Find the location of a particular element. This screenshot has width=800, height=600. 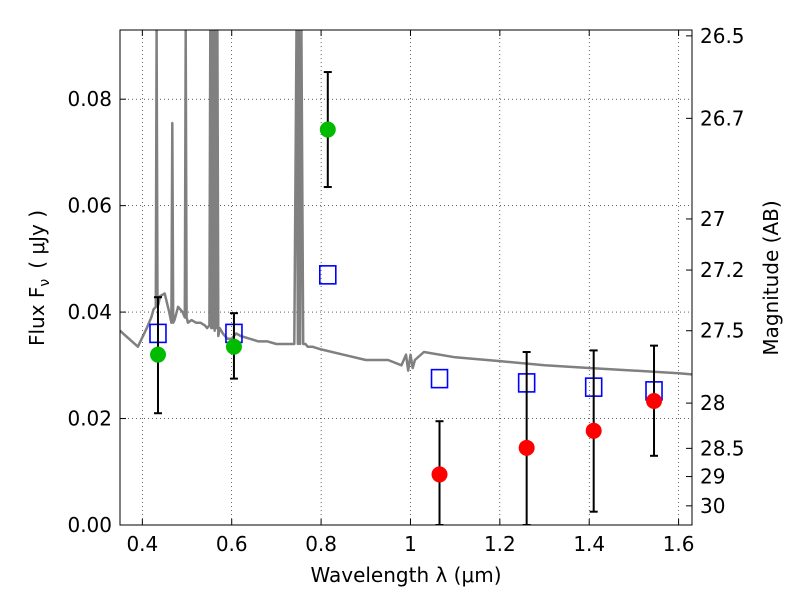

y-axis-title: Flux Fν ( μJy ) is located at coordinates (39, 278).